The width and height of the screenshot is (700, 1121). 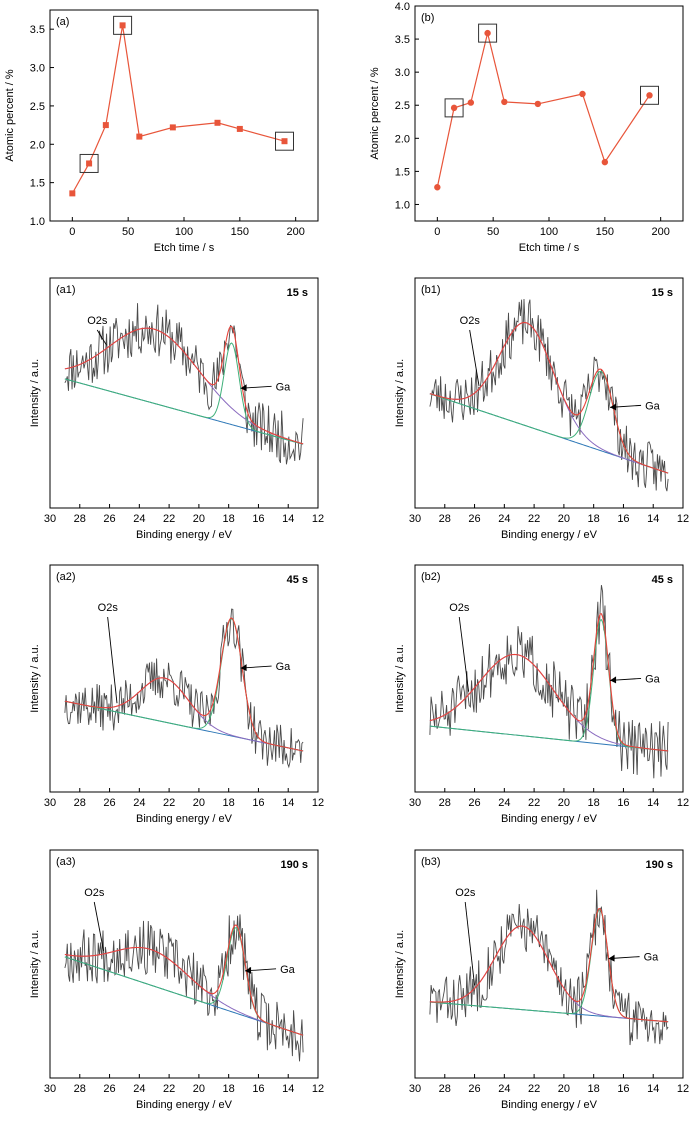 What do you see at coordinates (294, 865) in the screenshot?
I see `etch-time-label: 190 s` at bounding box center [294, 865].